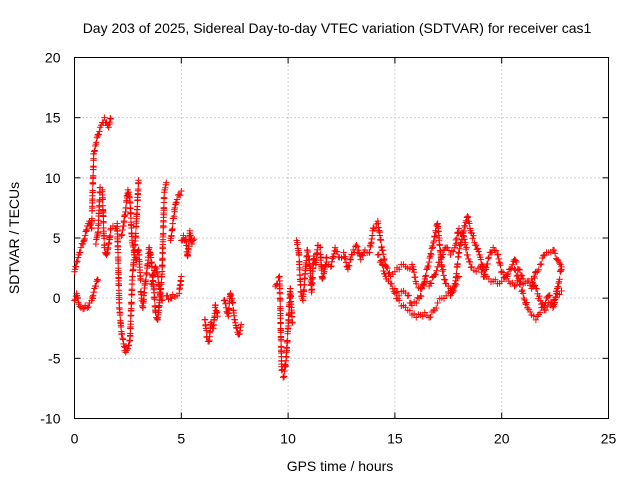  I want to click on y-tick-label: 15, so click(53, 118).